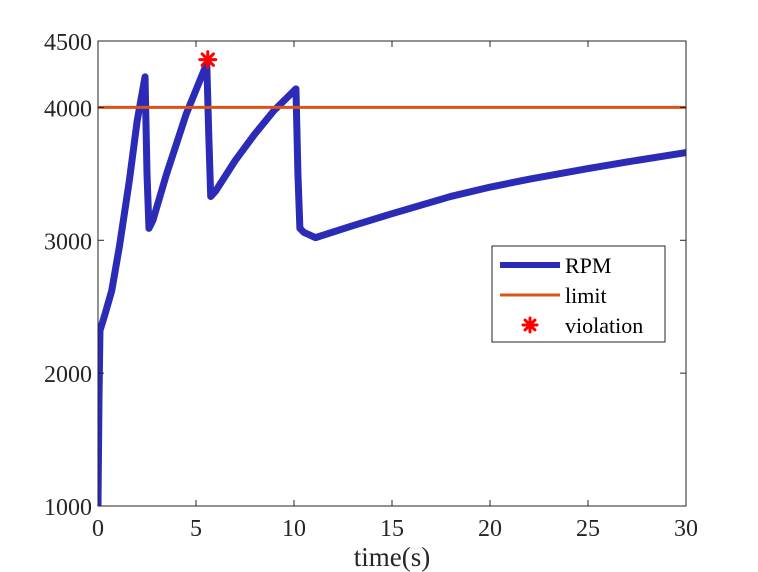 The height and width of the screenshot is (572, 758). I want to click on legend-label-limit: limit, so click(586, 295).